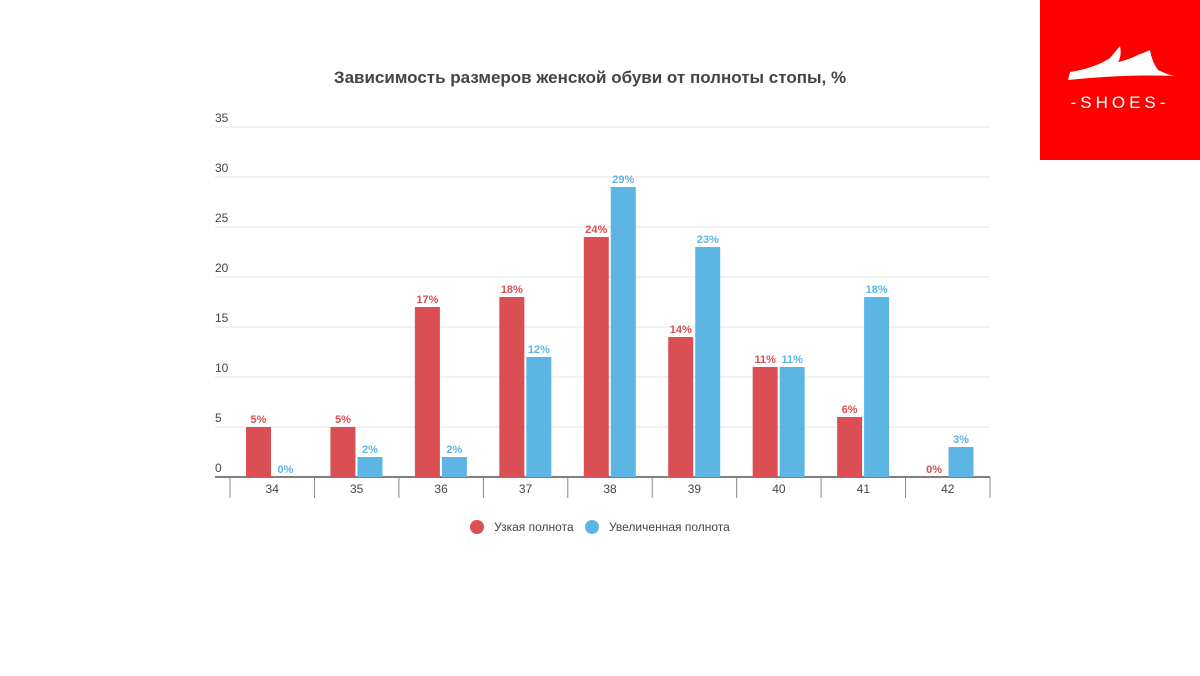 Image resolution: width=1200 pixels, height=676 pixels. What do you see at coordinates (222, 118) in the screenshot?
I see `y-tick-label: 35` at bounding box center [222, 118].